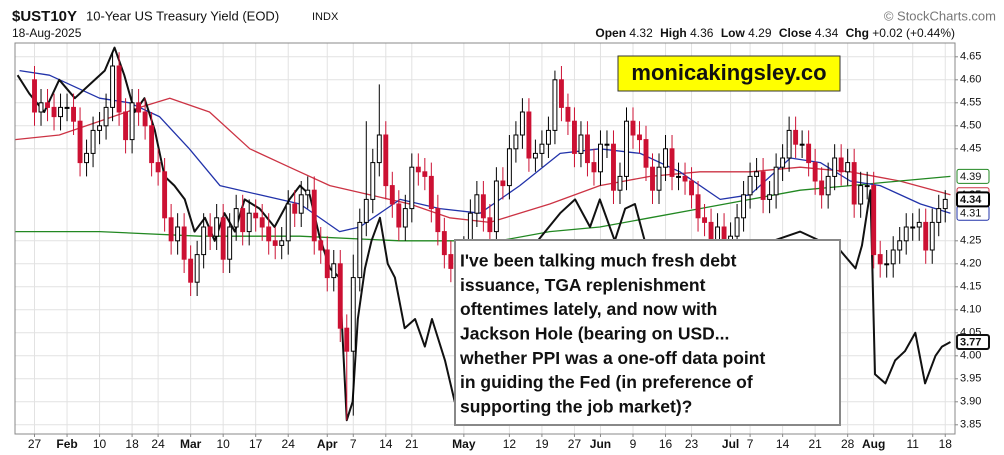  What do you see at coordinates (702, 33) in the screenshot?
I see `quote-value: 4.36` at bounding box center [702, 33].